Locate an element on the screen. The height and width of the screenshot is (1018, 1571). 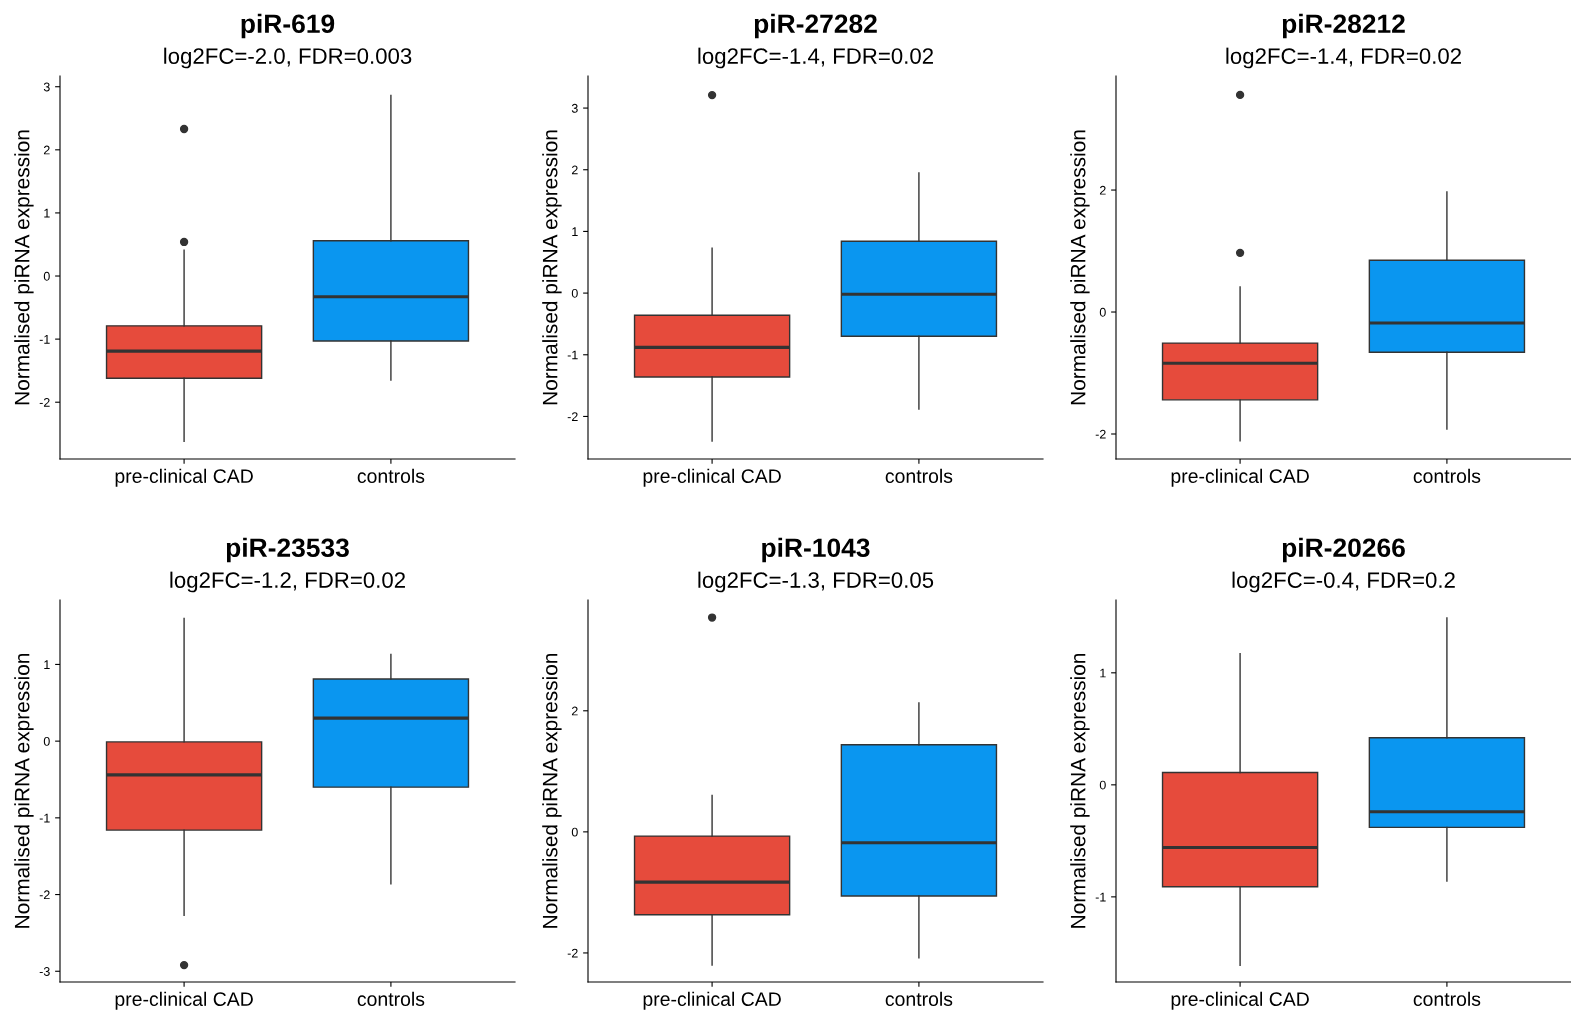
chart-title: piR-1043 is located at coordinates (816, 550).